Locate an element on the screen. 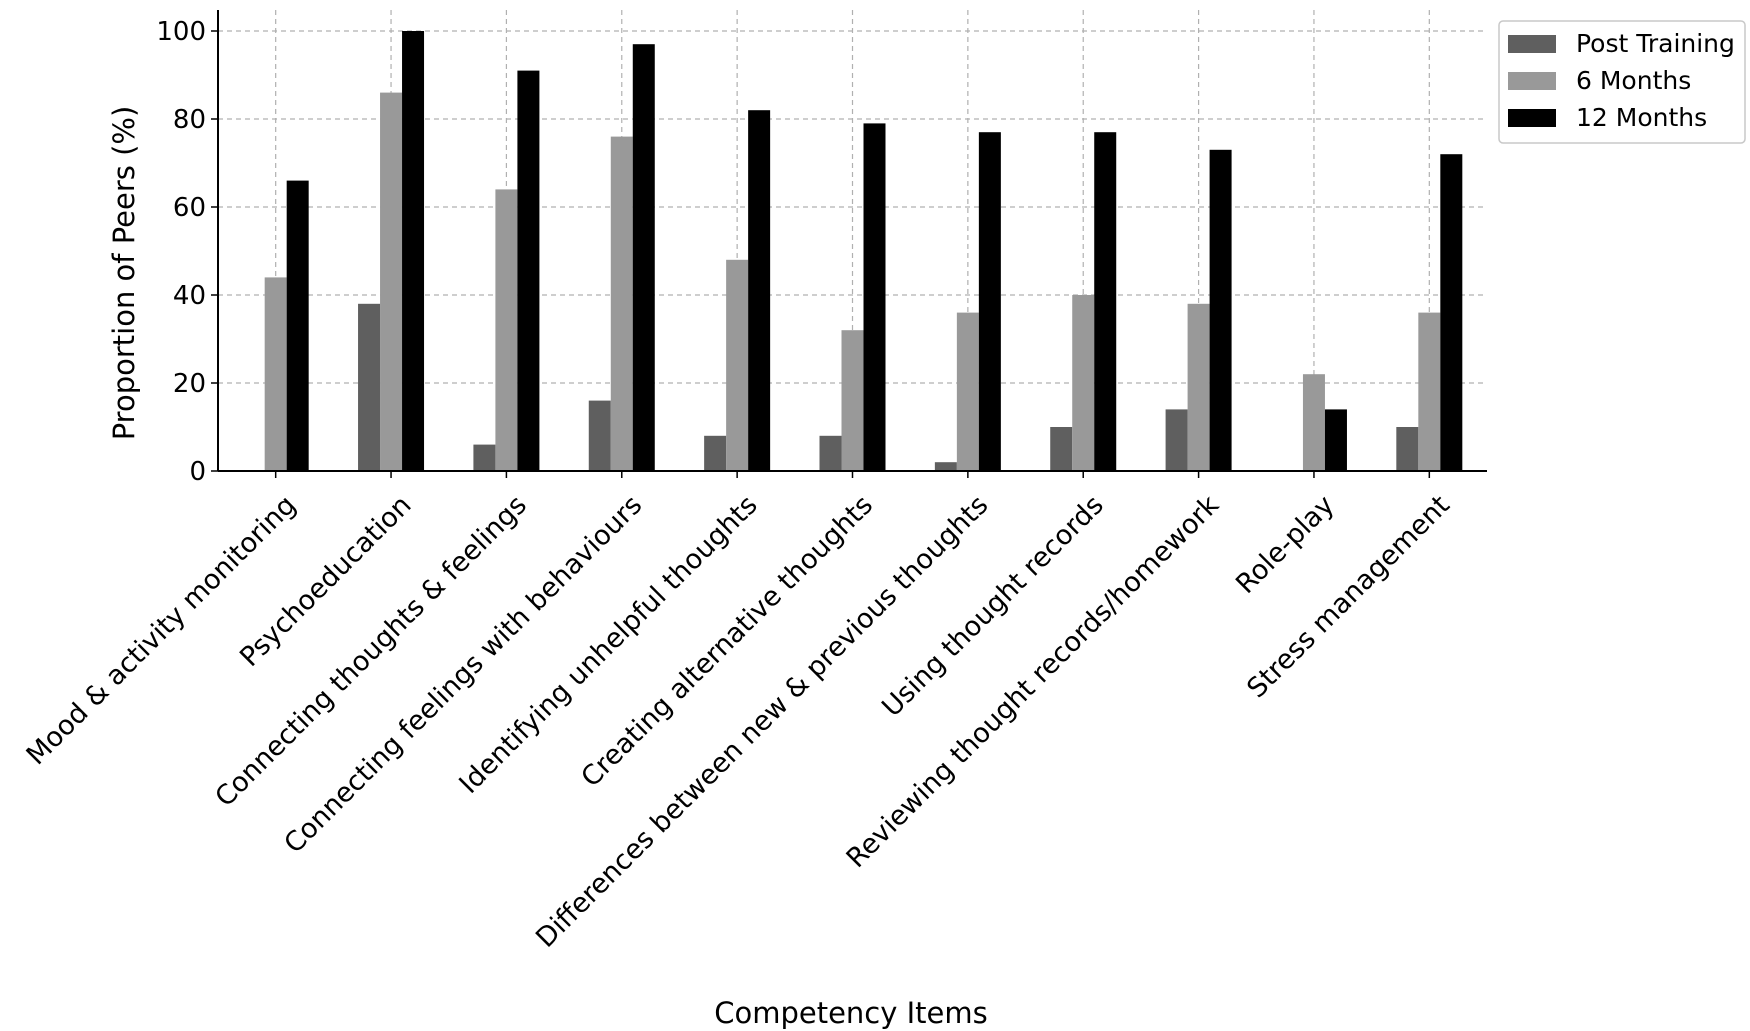  y-tick-label: 60 is located at coordinates (189, 208).